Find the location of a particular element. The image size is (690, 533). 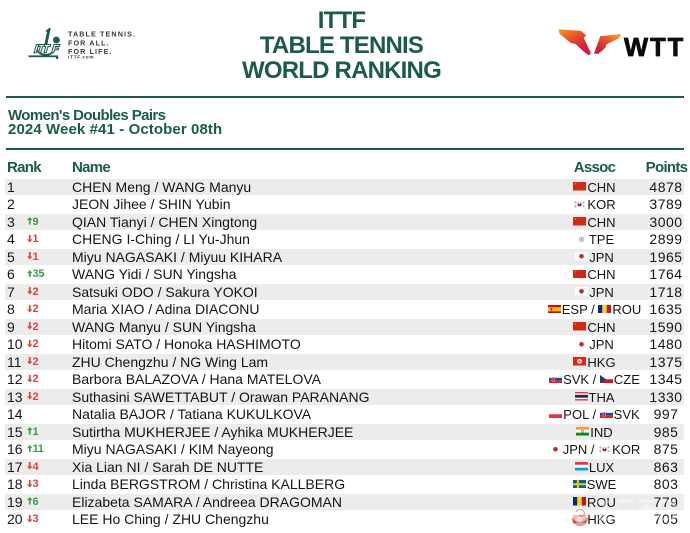

svg-text: FOR LIFE. is located at coordinates (90, 51).